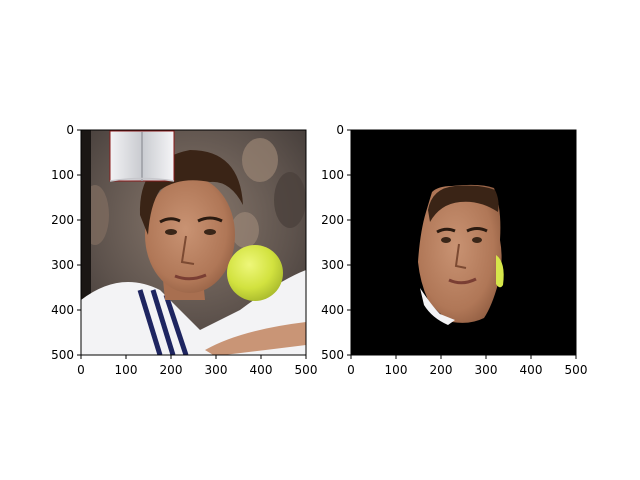  What do you see at coordinates (460, 253) in the screenshot?
I see `face-mask-face` at bounding box center [460, 253].